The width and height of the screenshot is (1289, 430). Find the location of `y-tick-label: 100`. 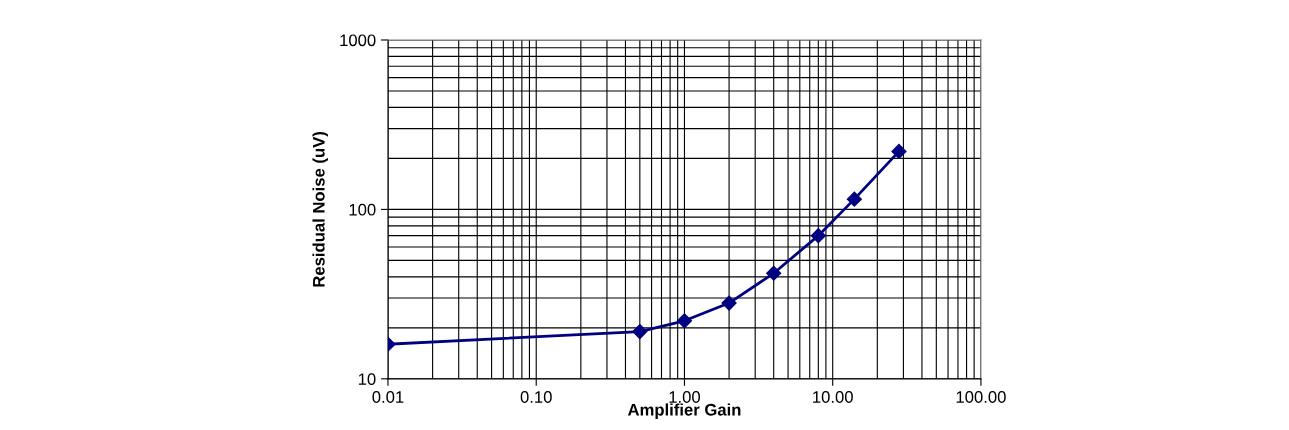

y-tick-label: 100 is located at coordinates (362, 209).